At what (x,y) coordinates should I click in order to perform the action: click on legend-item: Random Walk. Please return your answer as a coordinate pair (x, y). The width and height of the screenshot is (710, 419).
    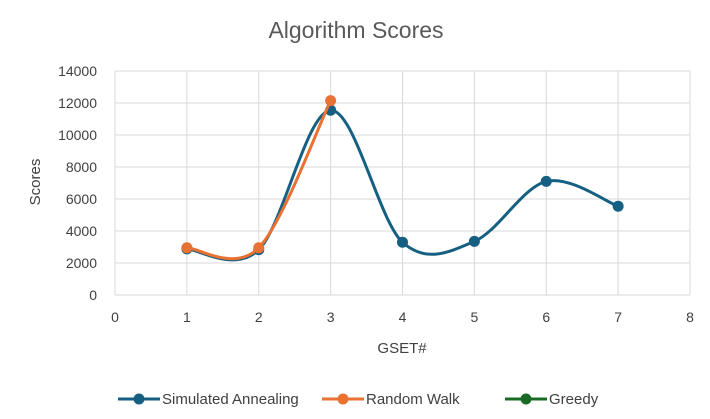
    Looking at the image, I should click on (391, 399).